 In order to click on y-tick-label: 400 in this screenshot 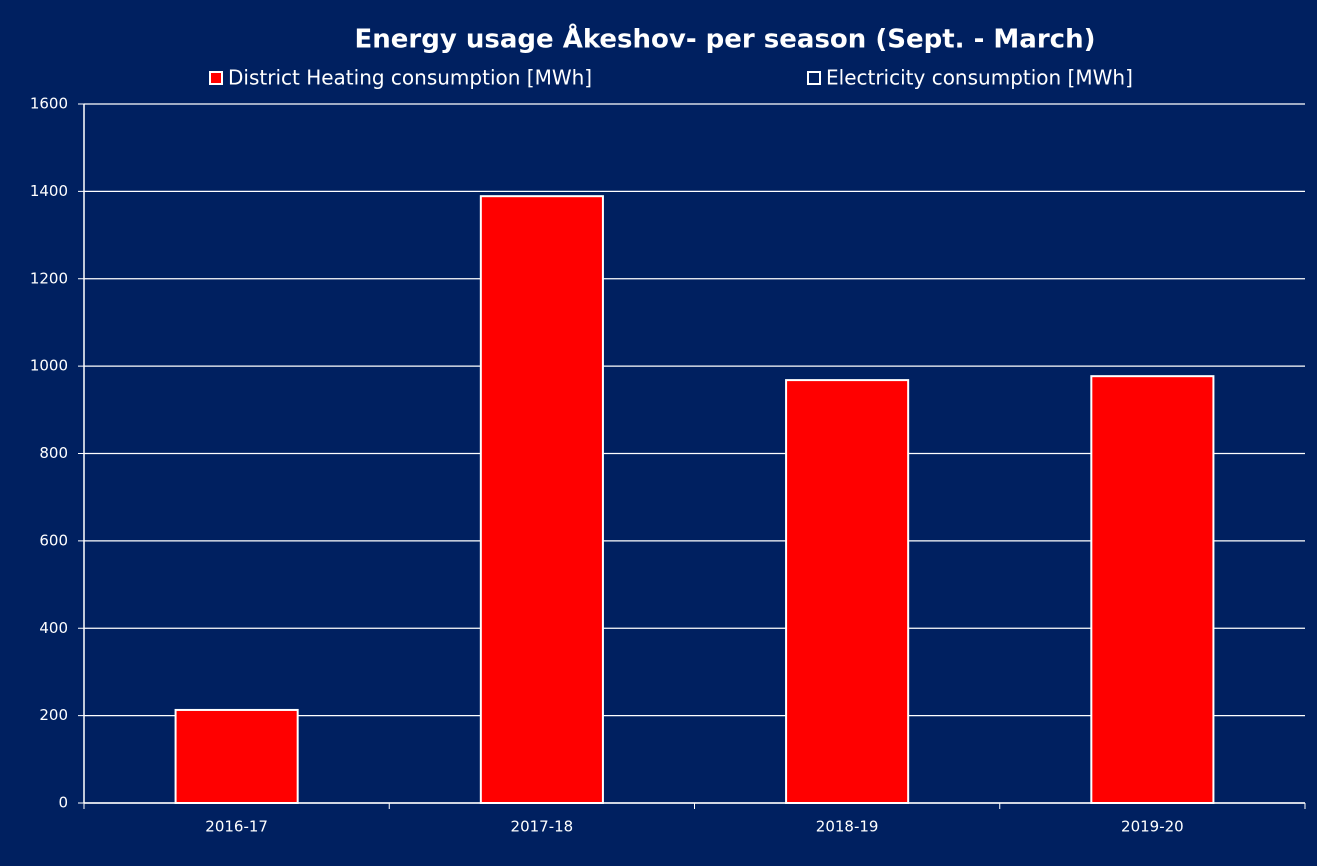, I will do `click(53, 628)`.